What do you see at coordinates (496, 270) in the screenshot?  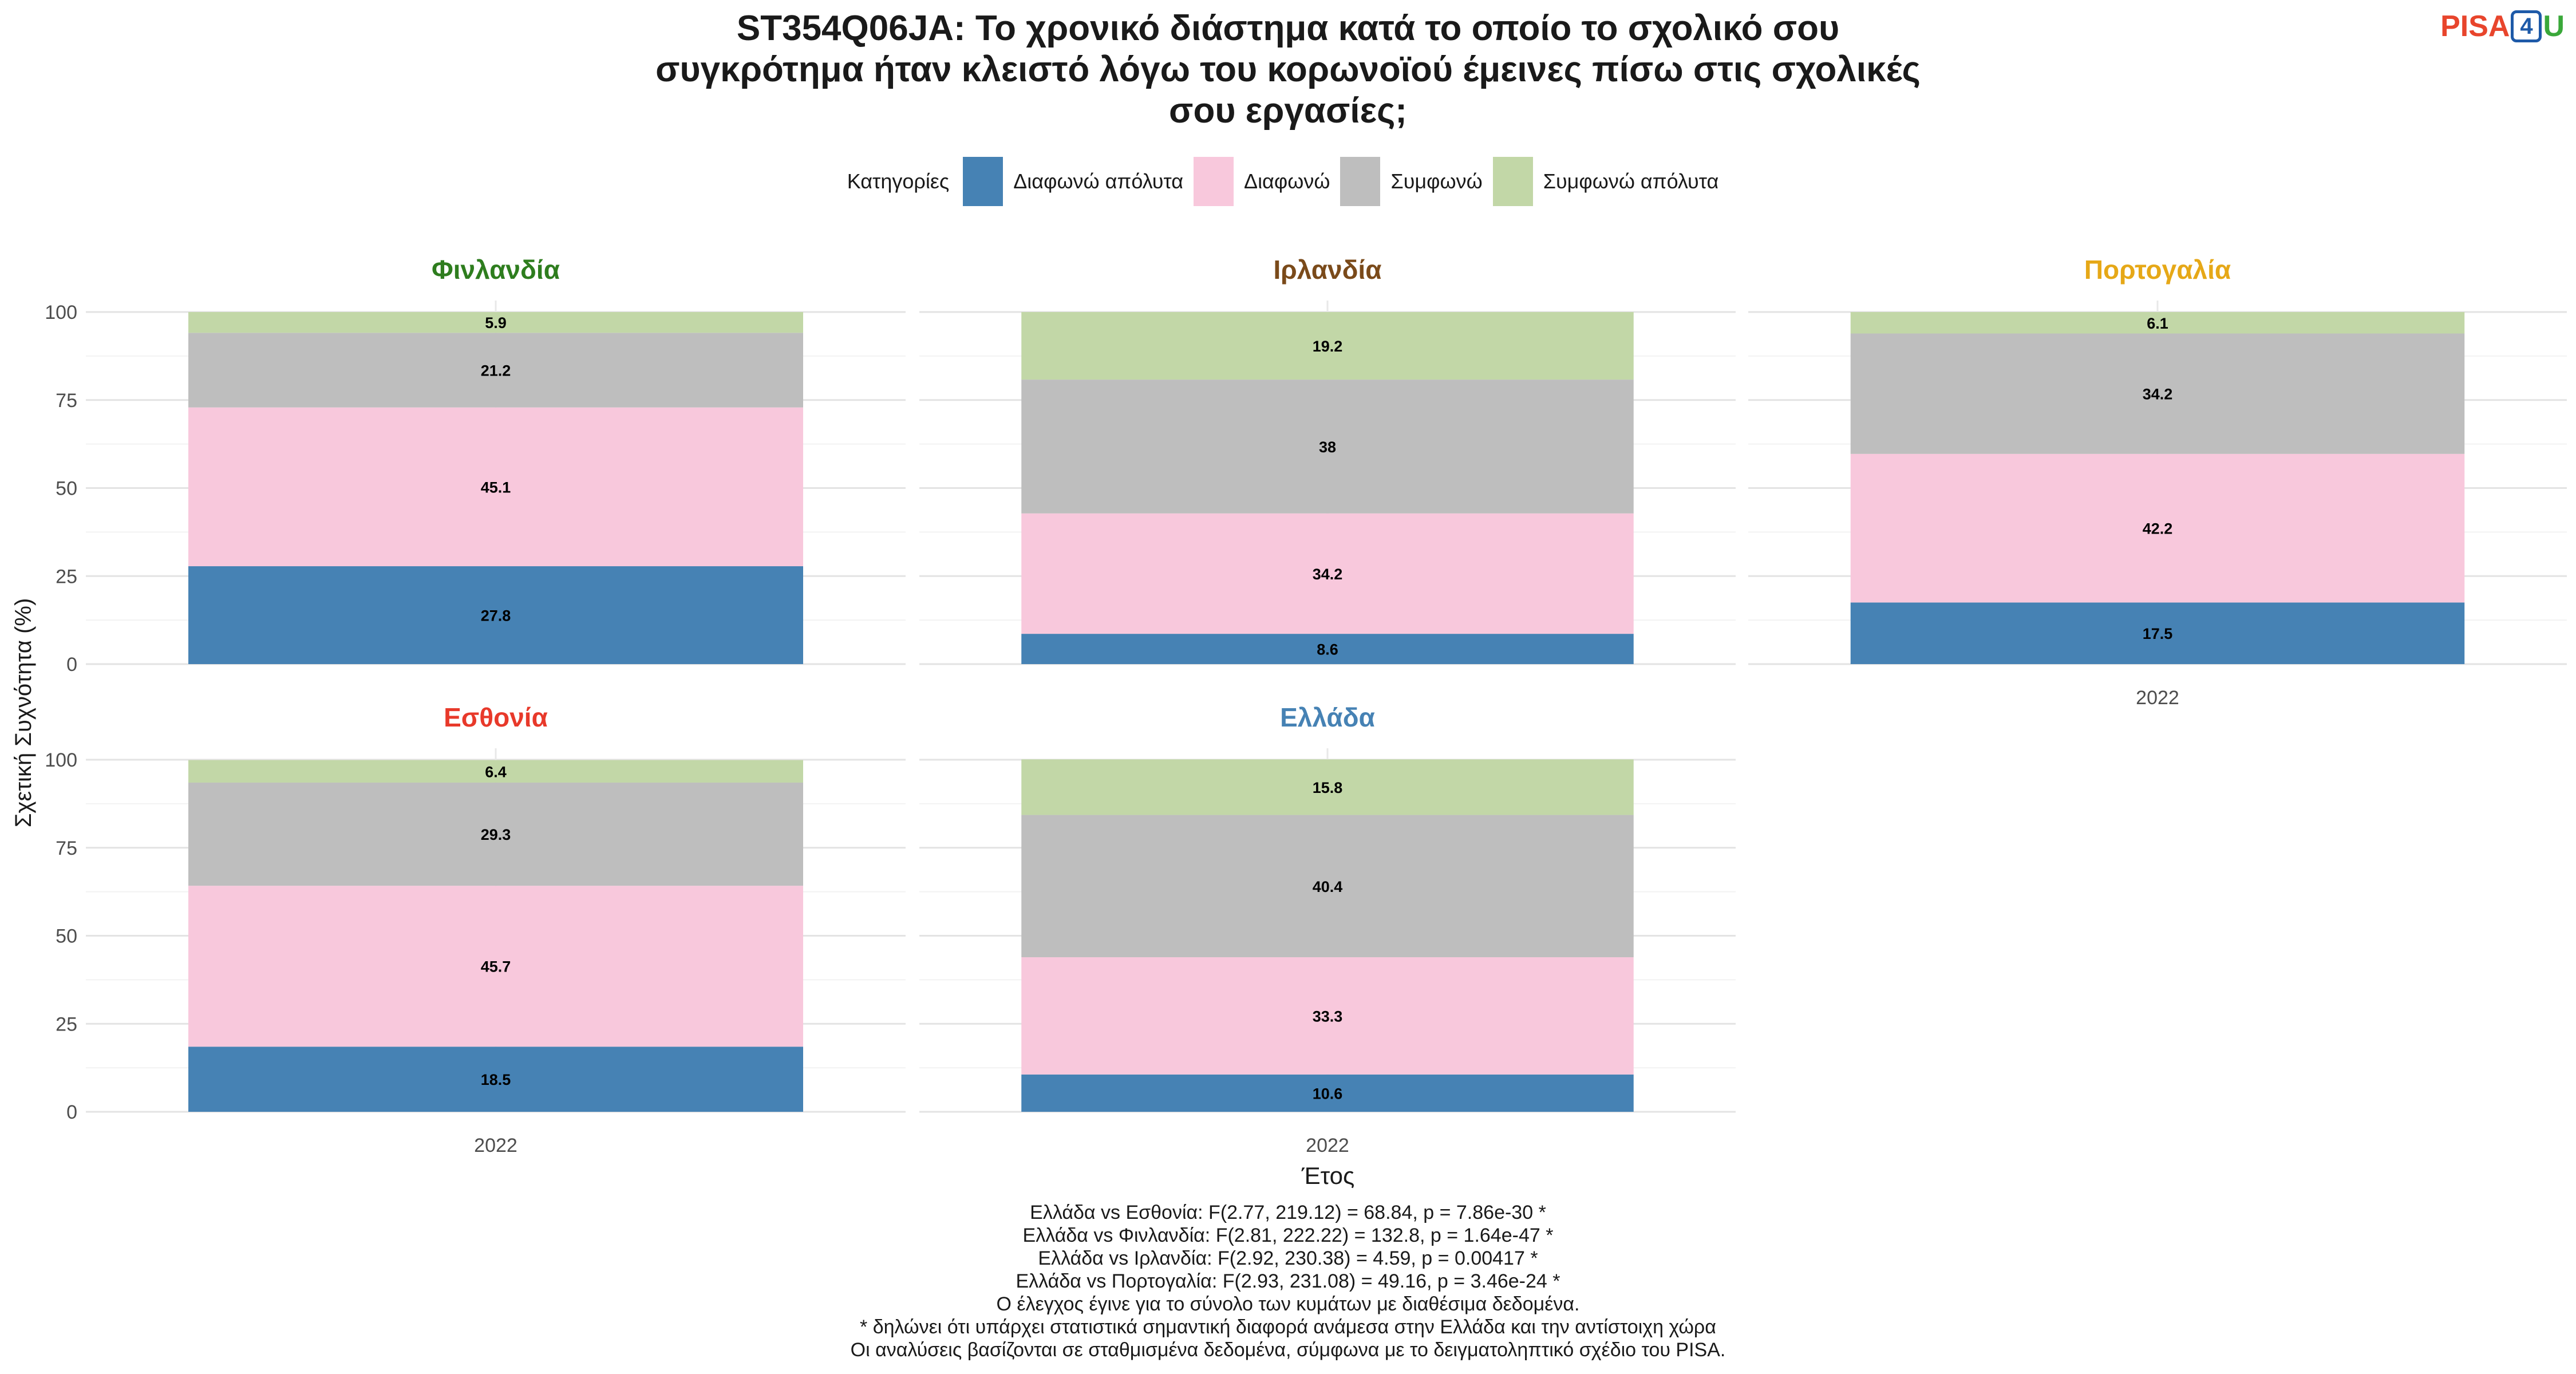 I see `panel-title: Φινλανδία` at bounding box center [496, 270].